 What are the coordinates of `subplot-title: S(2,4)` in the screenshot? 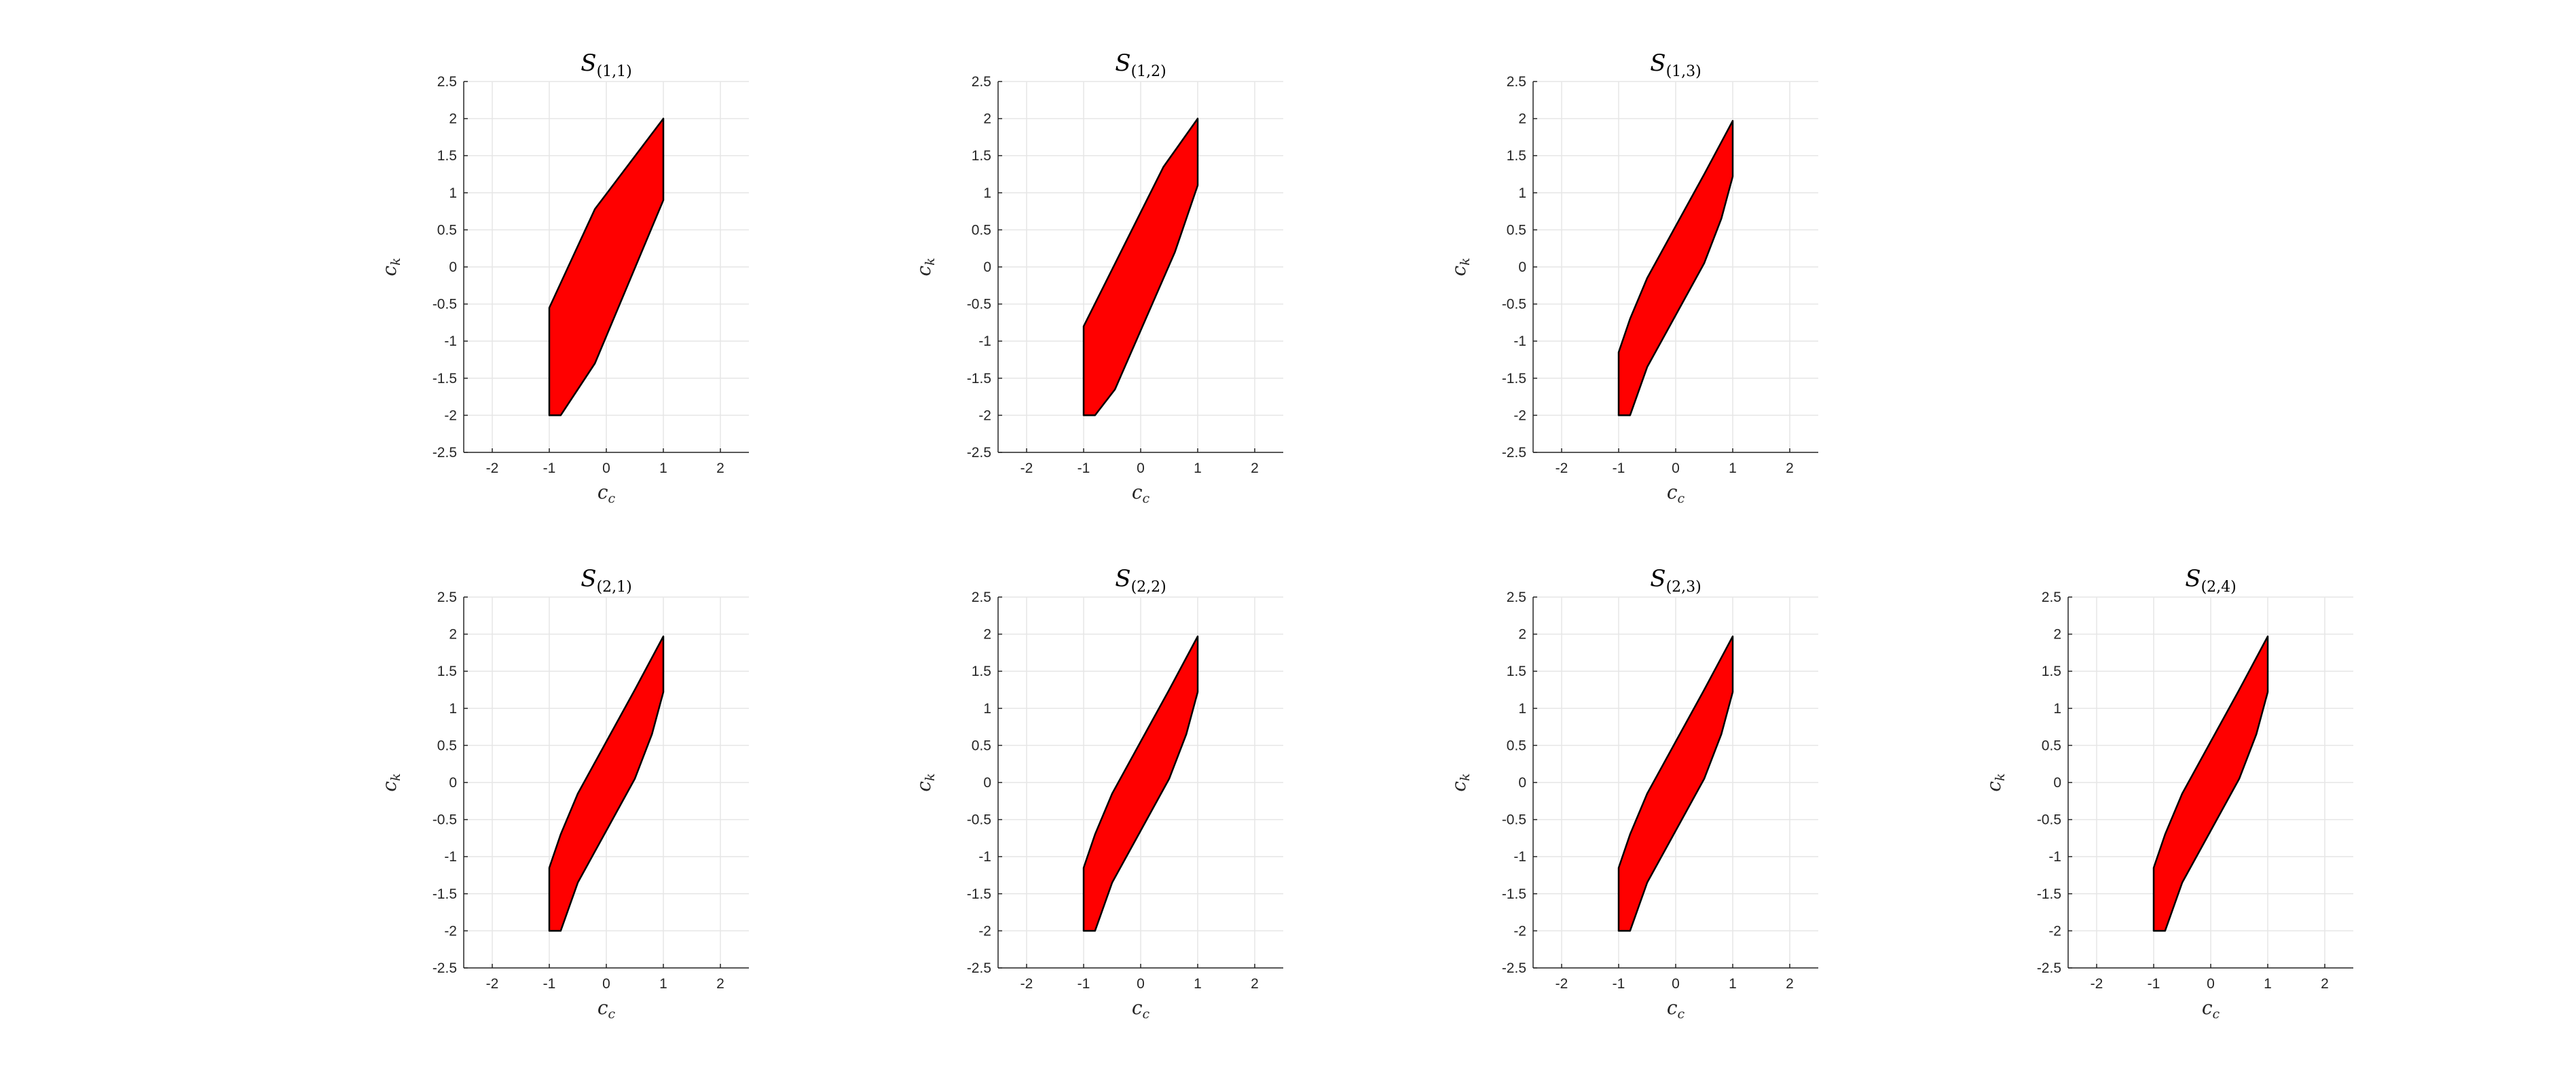 It's located at (2210, 580).